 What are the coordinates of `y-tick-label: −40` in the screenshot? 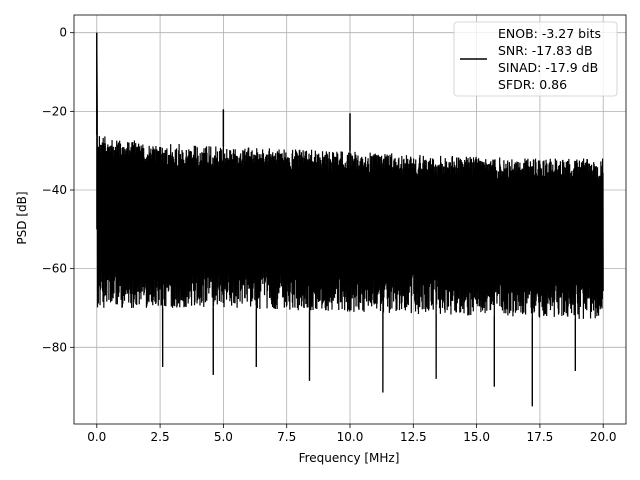 It's located at (54, 190).